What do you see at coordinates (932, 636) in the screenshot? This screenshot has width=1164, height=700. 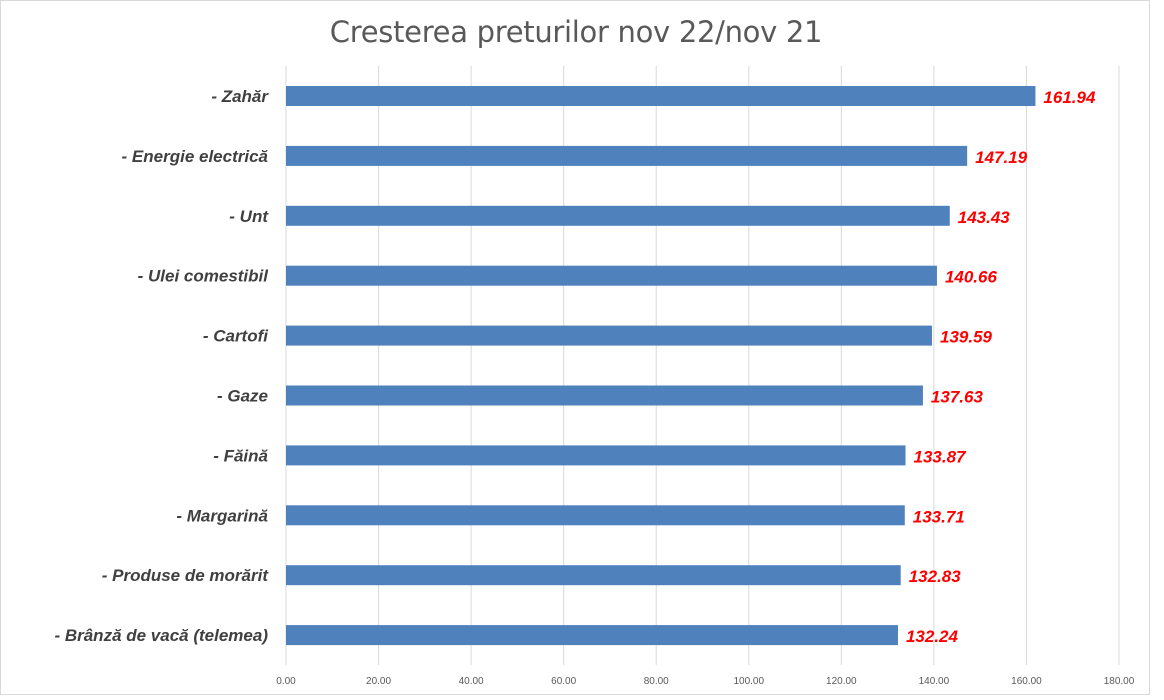 I see `data-label: 132.24` at bounding box center [932, 636].